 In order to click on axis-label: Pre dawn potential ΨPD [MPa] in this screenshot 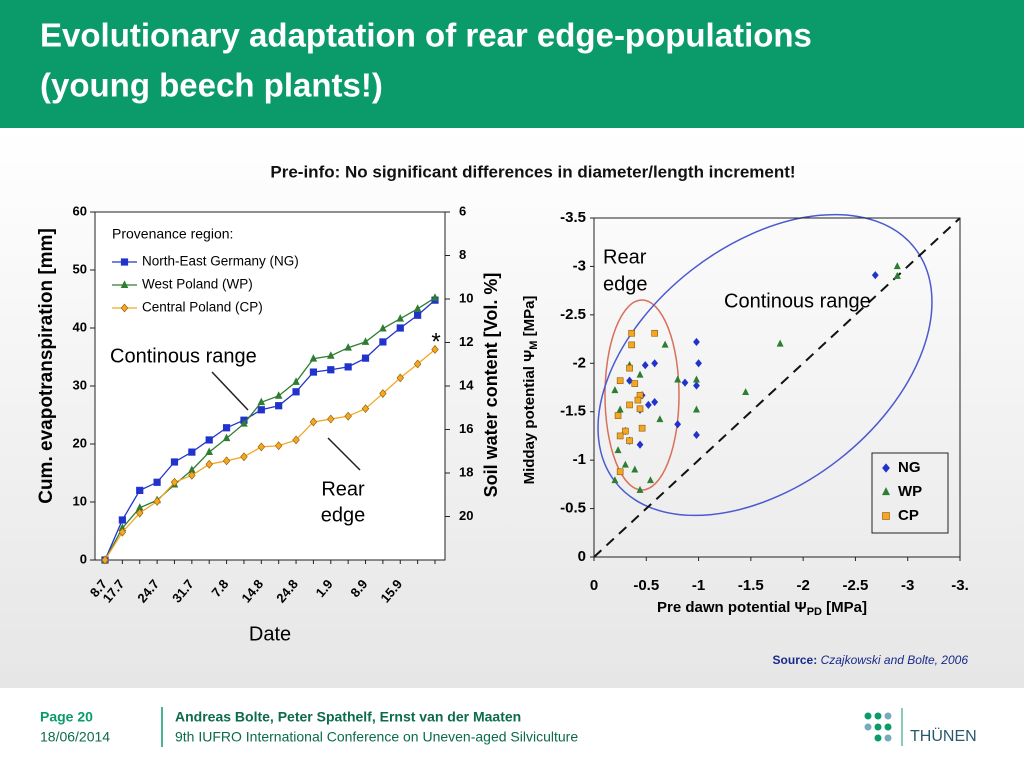, I will do `click(762, 608)`.